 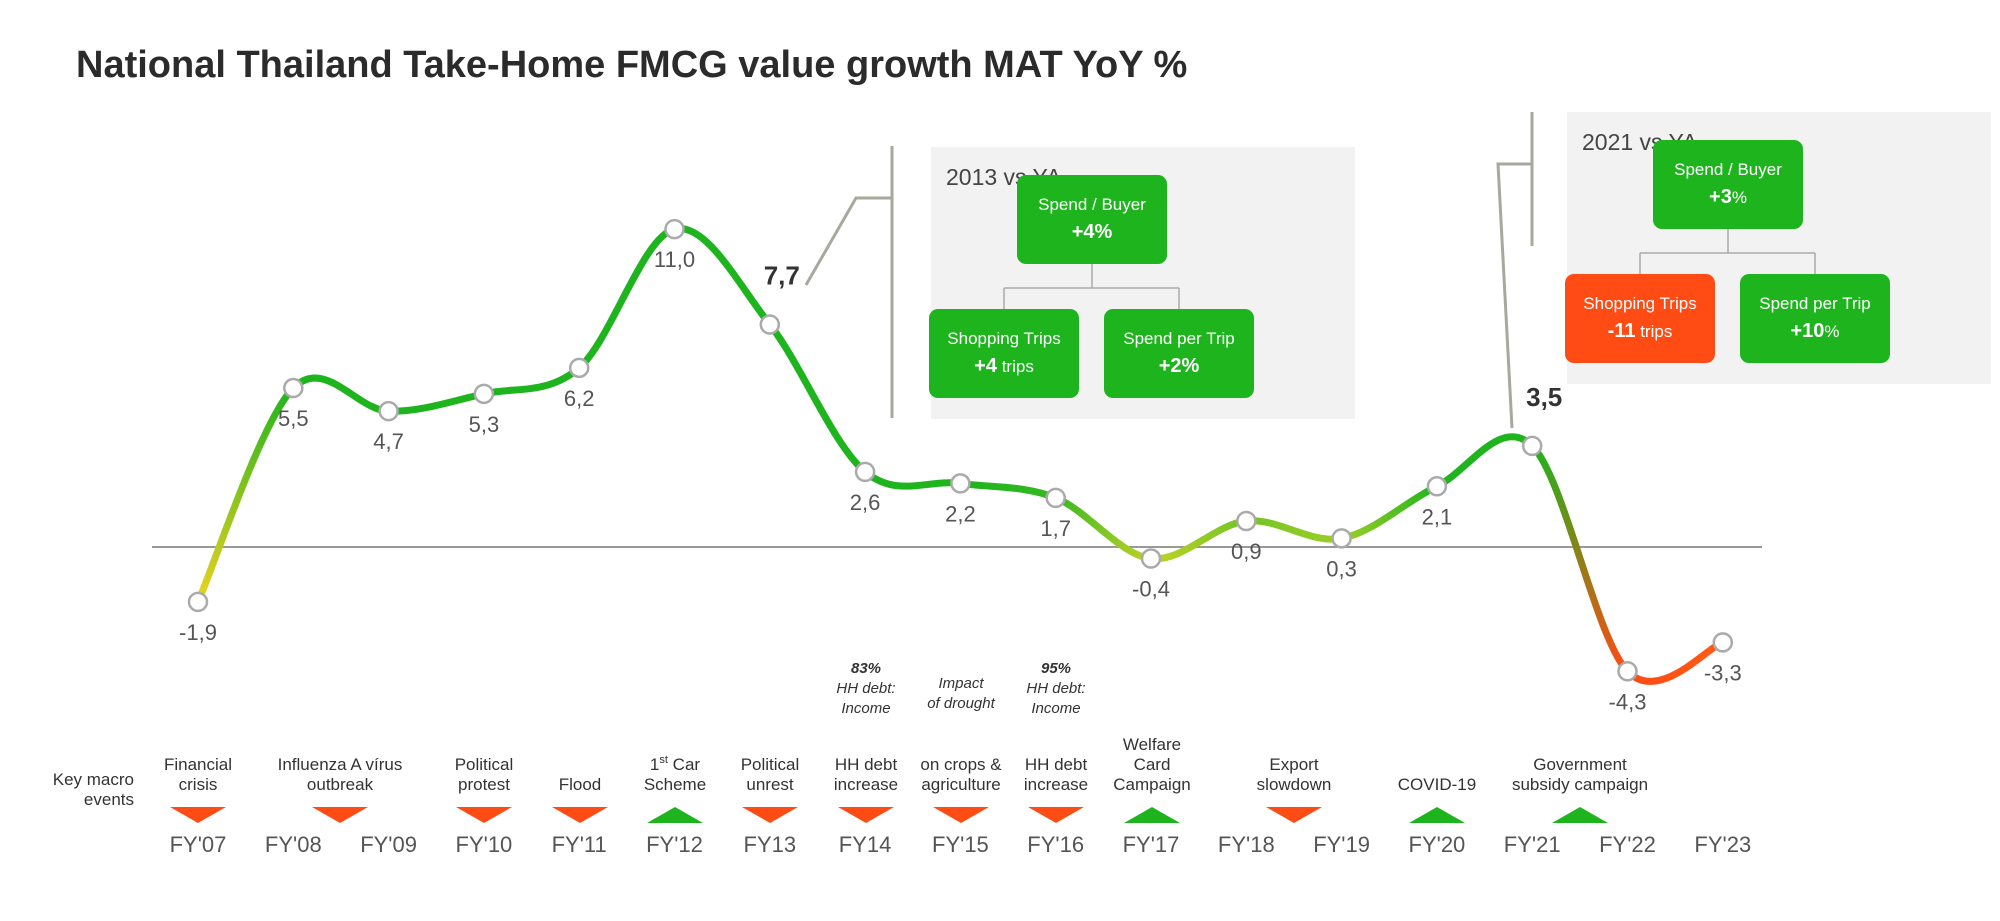 I want to click on x-tick-label: FY'11, so click(x=579, y=844).